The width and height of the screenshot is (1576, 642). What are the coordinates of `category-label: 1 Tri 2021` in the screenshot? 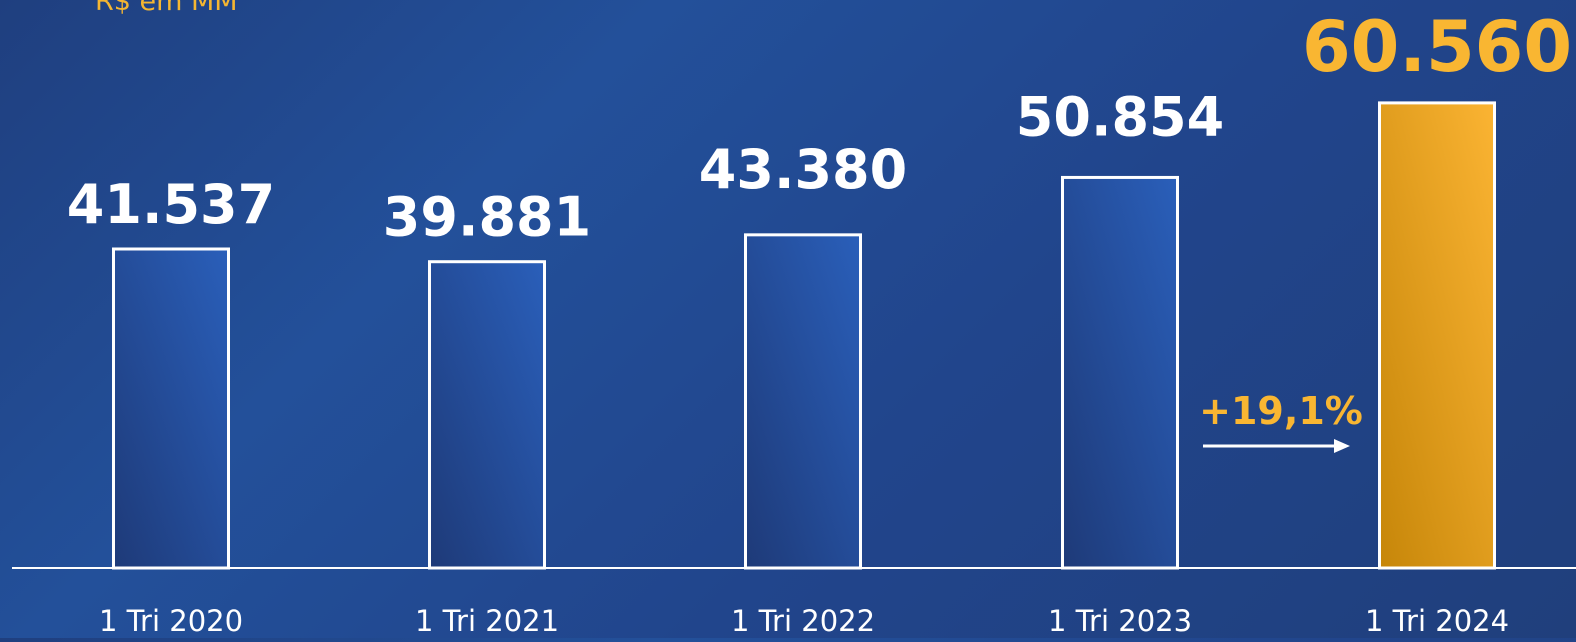 It's located at (487, 621).